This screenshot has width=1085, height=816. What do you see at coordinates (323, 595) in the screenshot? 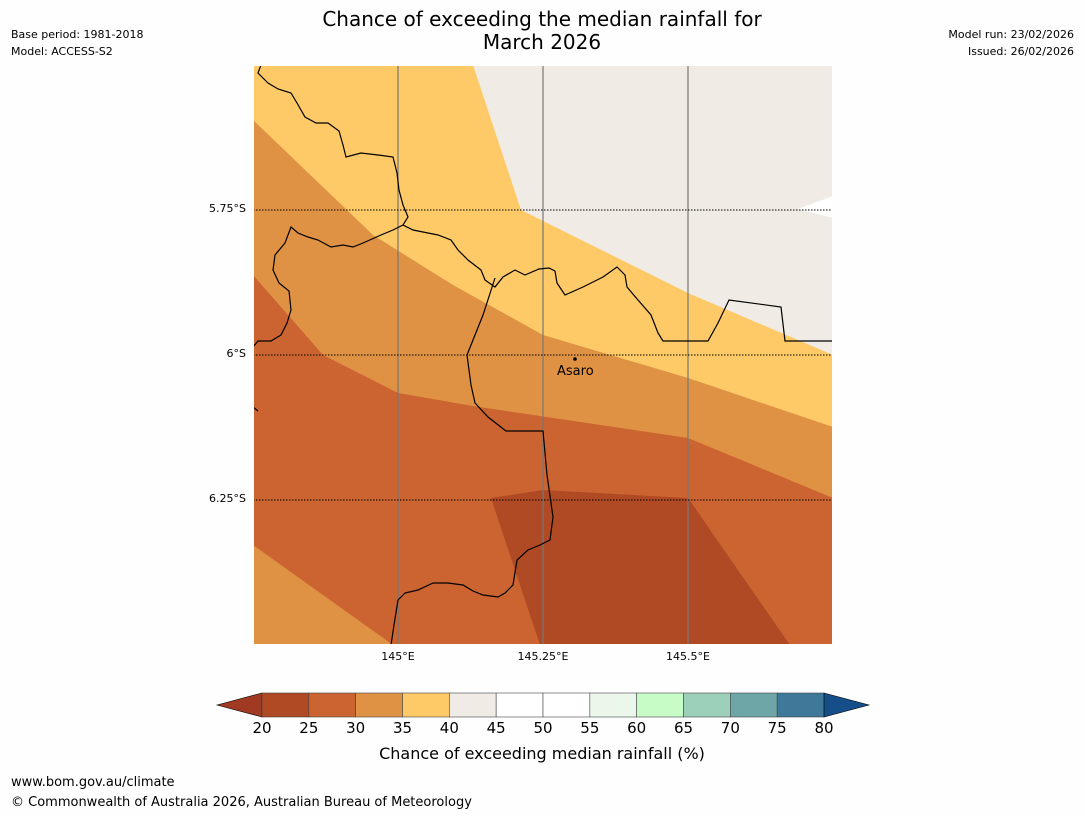
I see `band-30-35-south` at bounding box center [323, 595].